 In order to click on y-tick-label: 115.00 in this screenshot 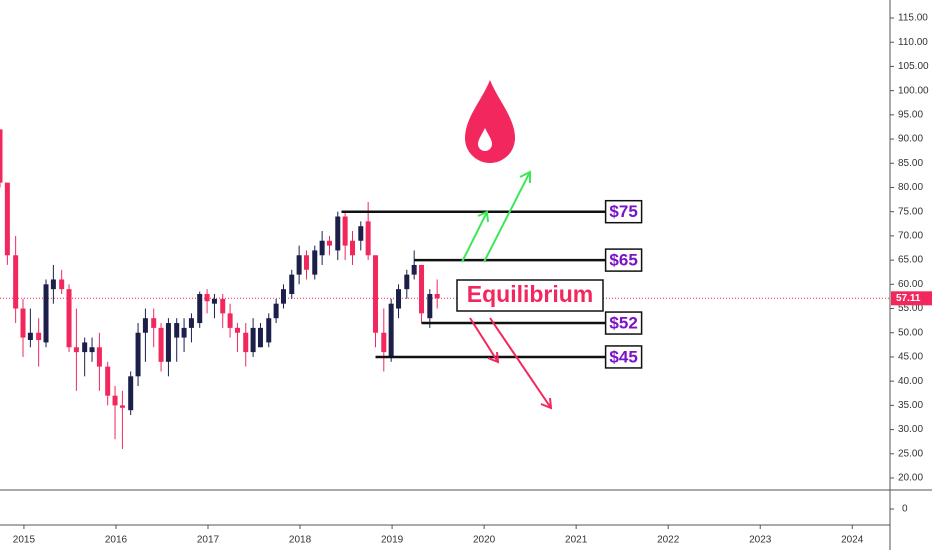, I will do `click(913, 18)`.